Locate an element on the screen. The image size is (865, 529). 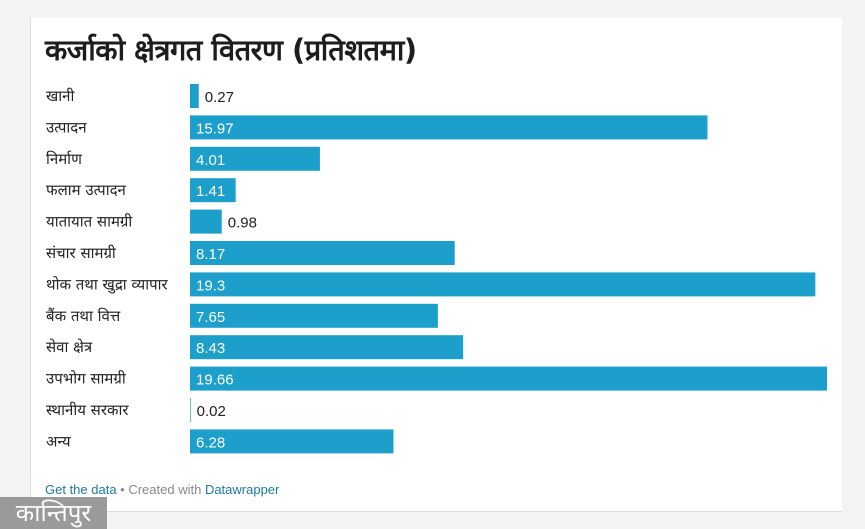
footer: Get the data • Created with Datawrapper is located at coordinates (162, 489).